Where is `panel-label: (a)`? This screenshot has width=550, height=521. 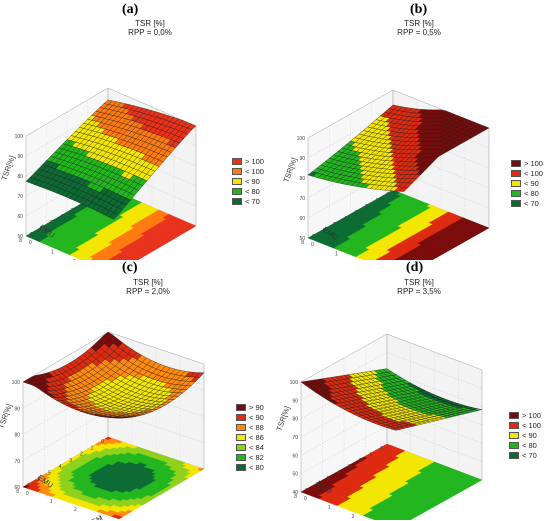
panel-label: (a) is located at coordinates (130, 9).